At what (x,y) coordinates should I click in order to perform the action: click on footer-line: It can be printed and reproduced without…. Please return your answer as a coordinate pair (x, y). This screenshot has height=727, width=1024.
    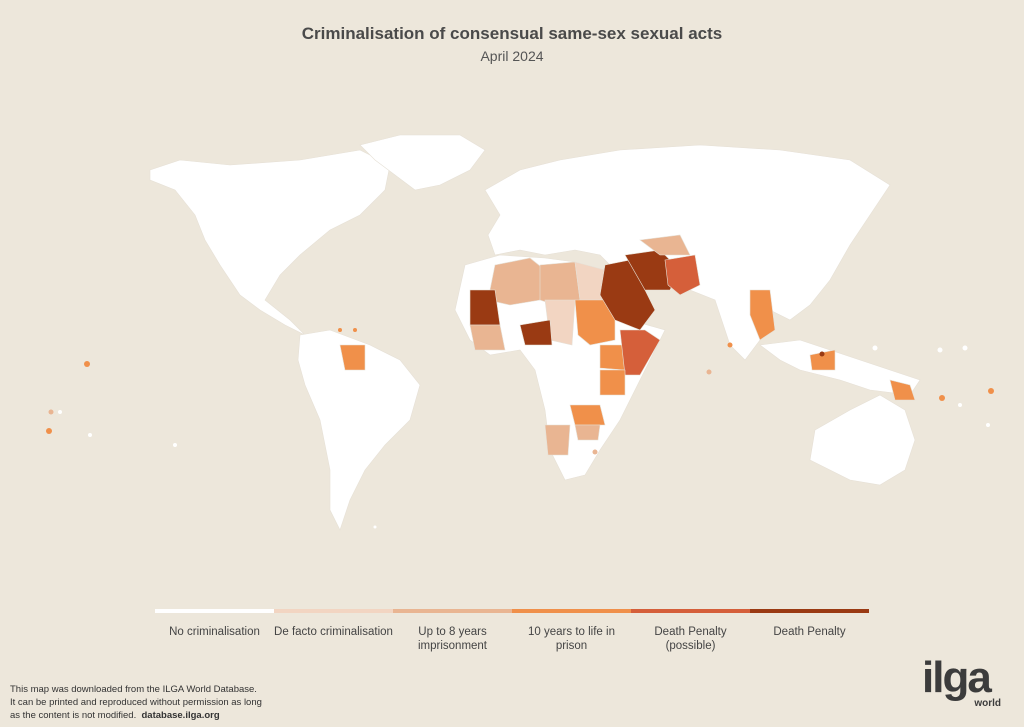
    Looking at the image, I should click on (136, 702).